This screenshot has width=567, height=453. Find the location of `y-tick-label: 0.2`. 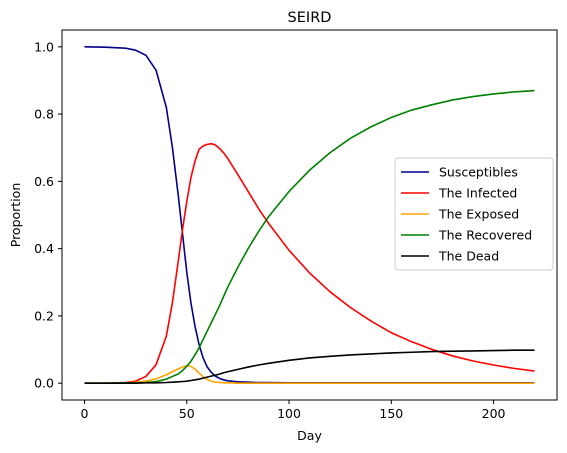

y-tick-label: 0.2 is located at coordinates (44, 315).